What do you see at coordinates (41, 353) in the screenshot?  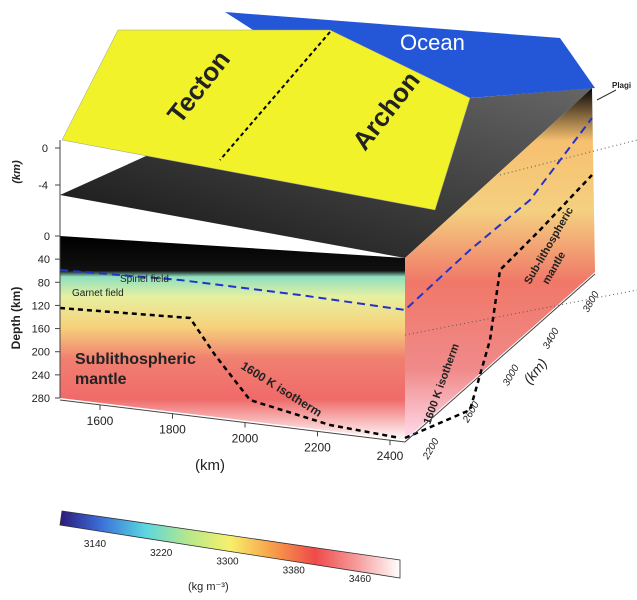 I see `depth-tick-label: 200` at bounding box center [41, 353].